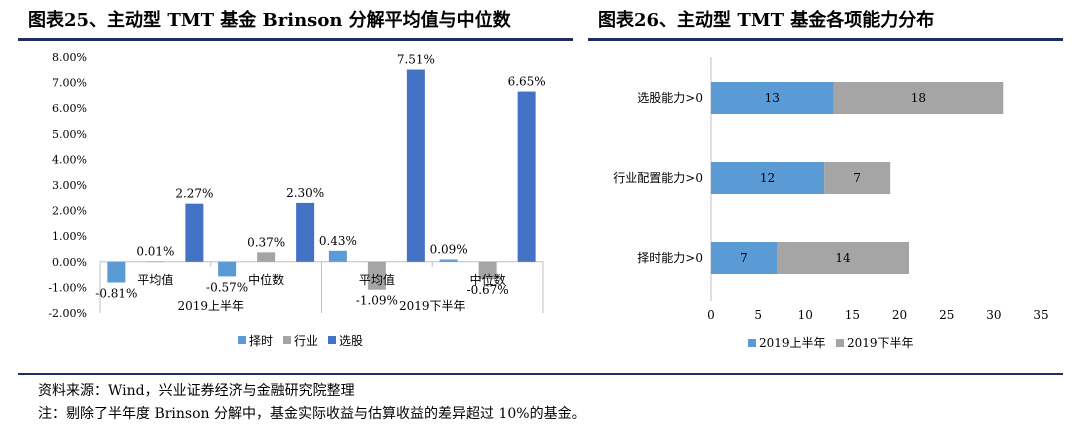  I want to click on legend-label: 选股, so click(351, 341).